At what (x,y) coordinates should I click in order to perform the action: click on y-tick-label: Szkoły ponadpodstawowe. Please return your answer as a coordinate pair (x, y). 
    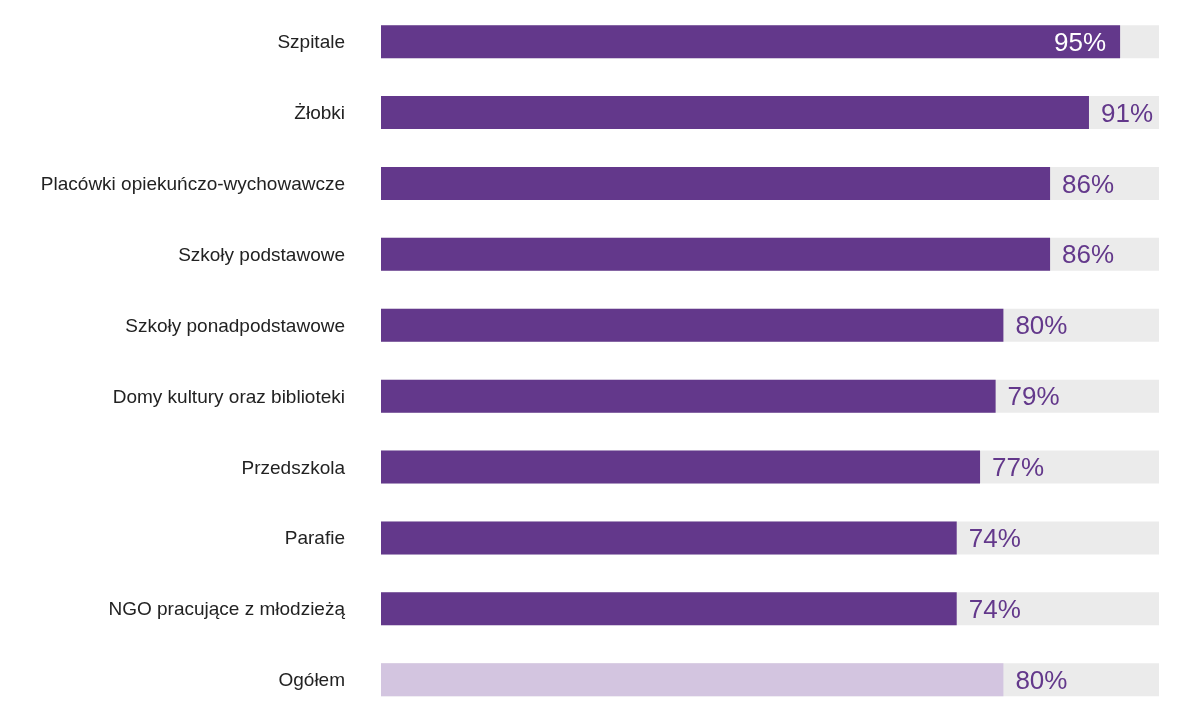
    Looking at the image, I should click on (235, 325).